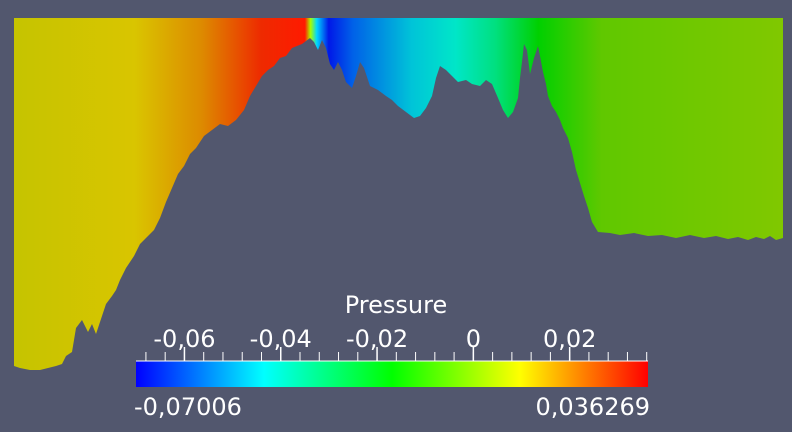  I want to click on colorbar, so click(392, 367).